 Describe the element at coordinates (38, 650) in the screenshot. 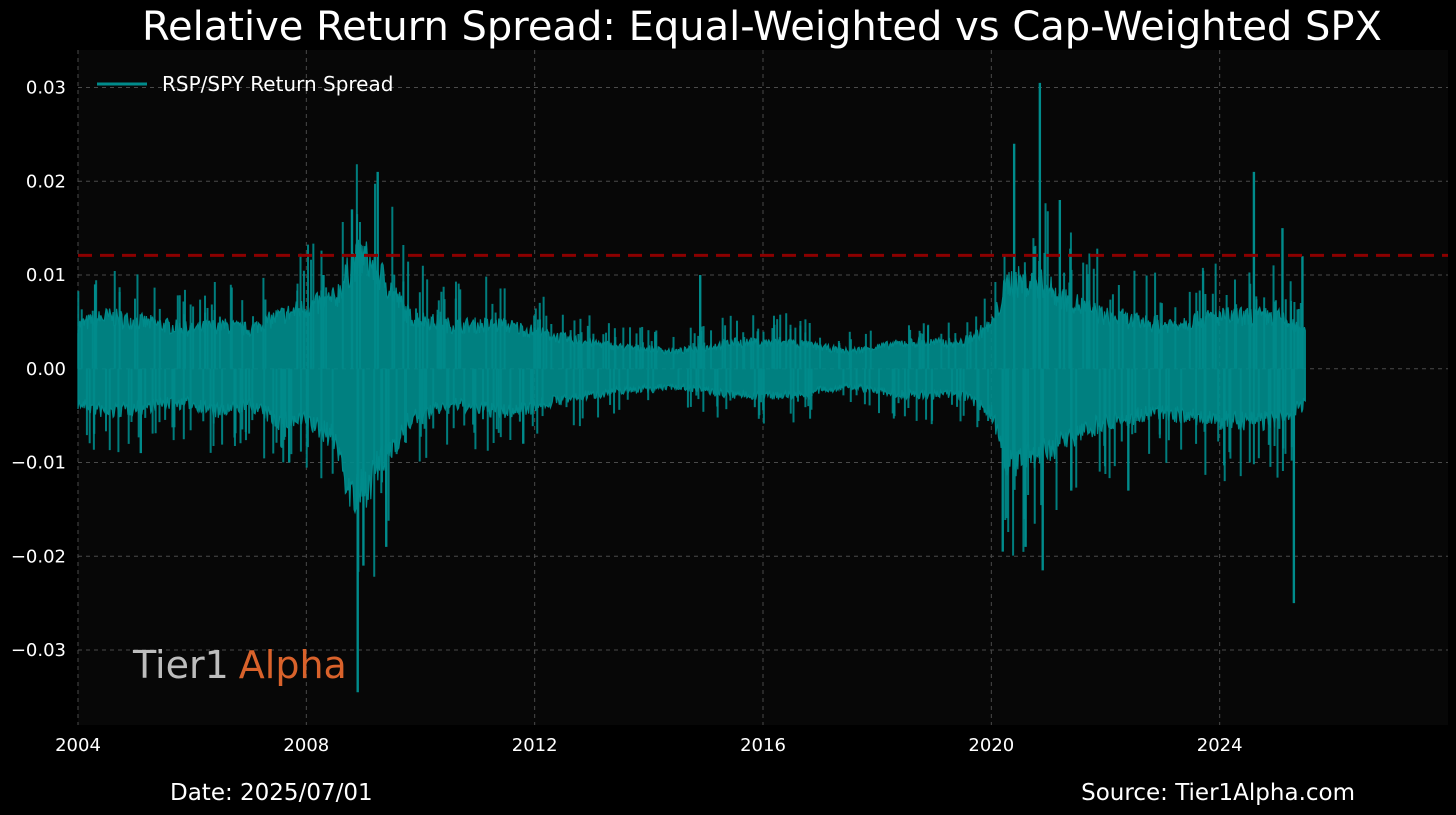

I see `y-tick-label: −0.03` at that location.